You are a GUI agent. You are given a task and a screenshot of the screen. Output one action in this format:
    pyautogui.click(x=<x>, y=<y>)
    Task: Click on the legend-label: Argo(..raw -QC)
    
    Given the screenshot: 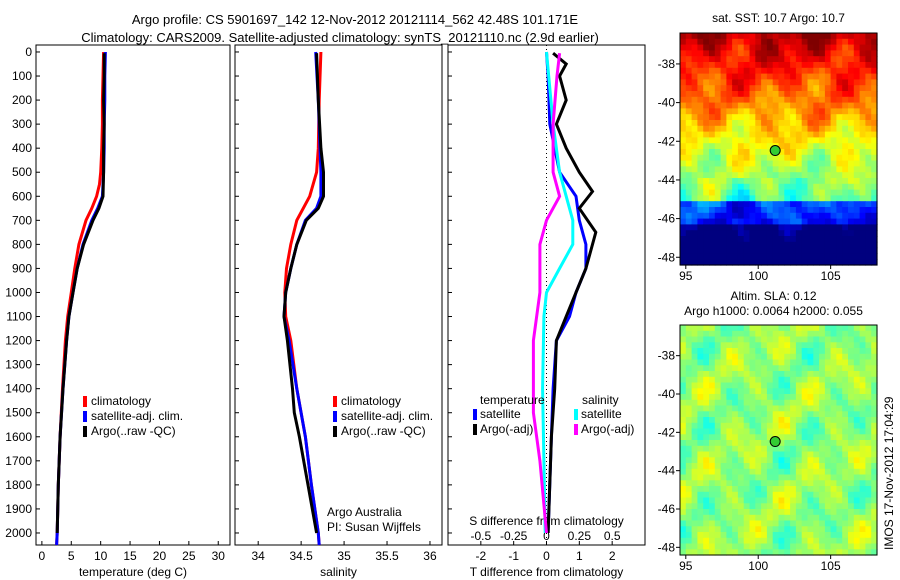 What is the action you would take?
    pyautogui.click(x=133, y=431)
    